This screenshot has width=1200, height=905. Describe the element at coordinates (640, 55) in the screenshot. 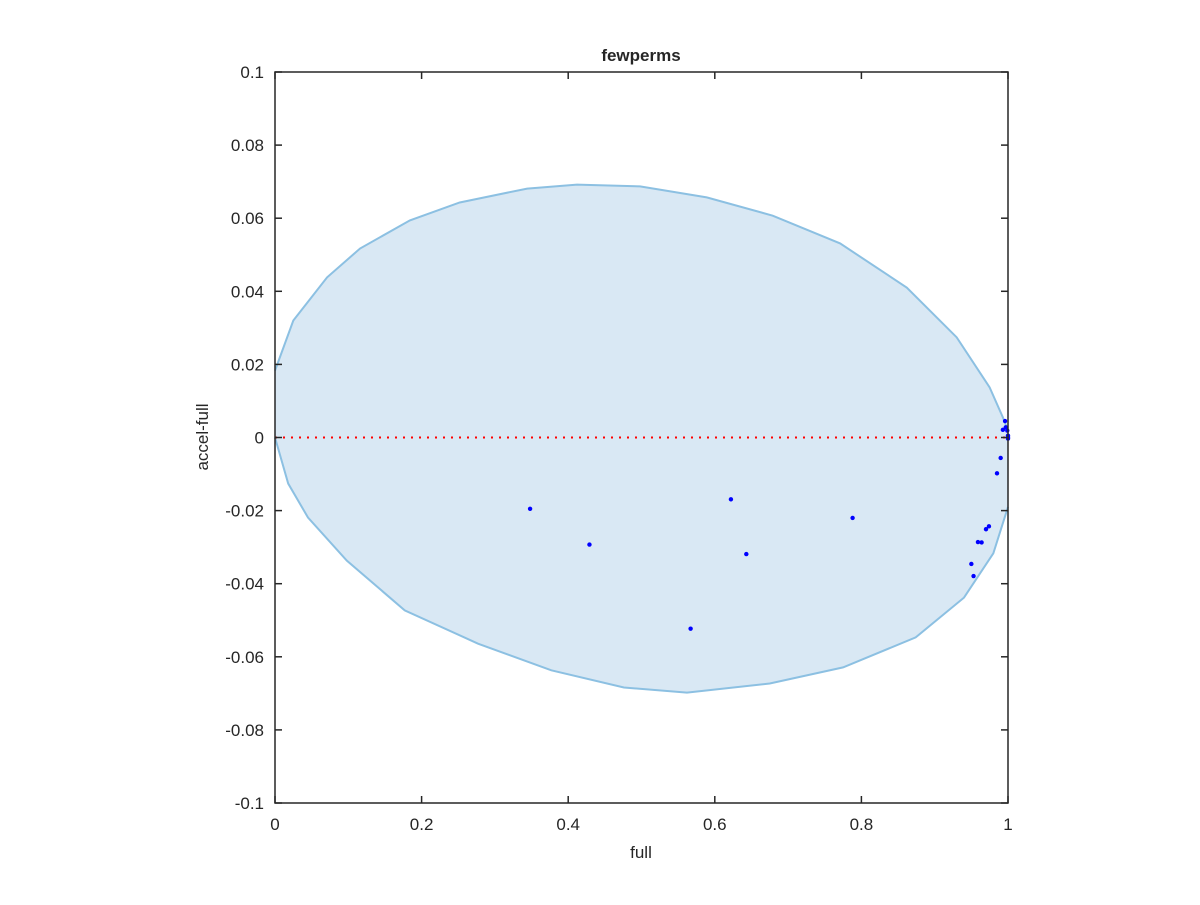

I see `chart-title: fewperms` at that location.